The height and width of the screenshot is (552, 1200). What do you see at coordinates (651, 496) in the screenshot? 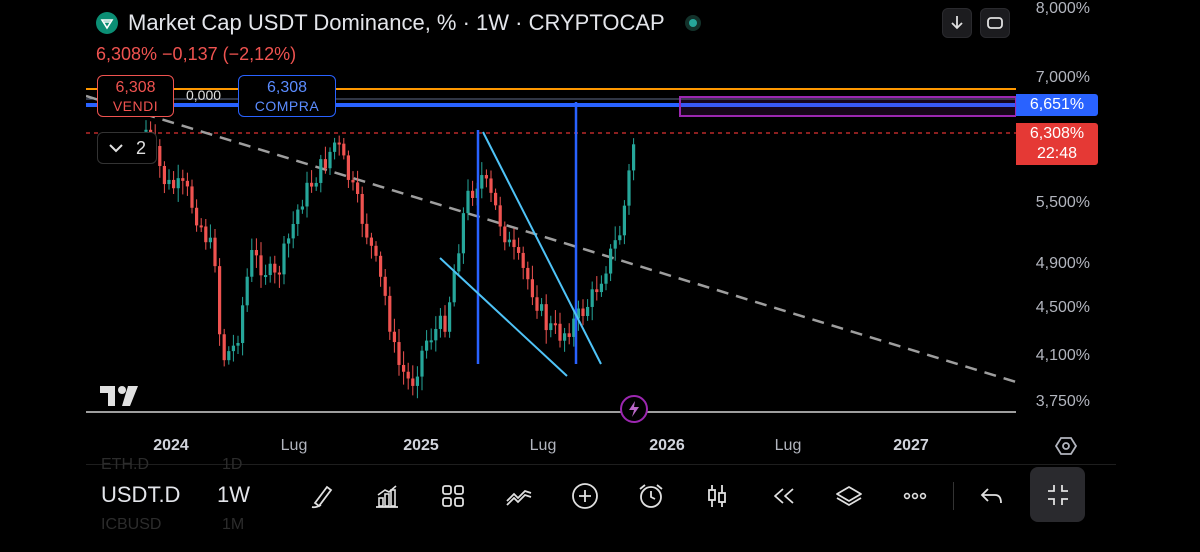
I see `alarm-icon` at bounding box center [651, 496].